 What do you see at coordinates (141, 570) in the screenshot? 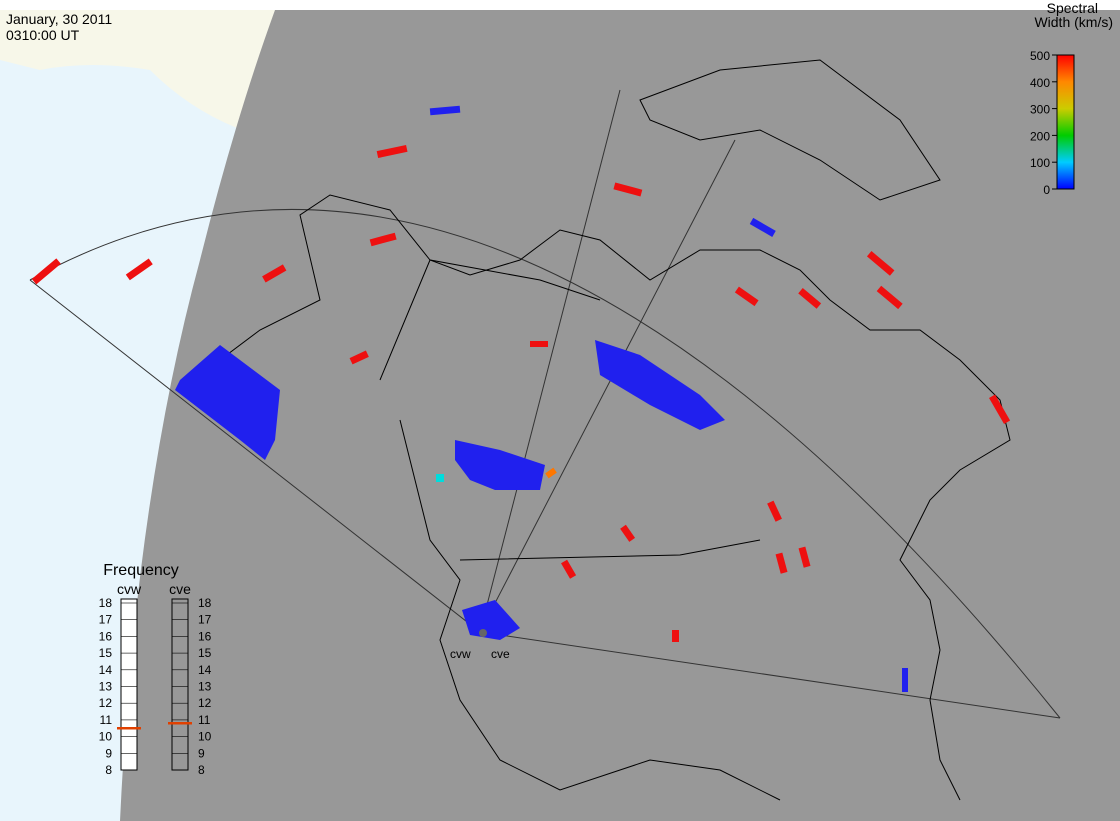
I see `frequency-title: Frequency` at bounding box center [141, 570].